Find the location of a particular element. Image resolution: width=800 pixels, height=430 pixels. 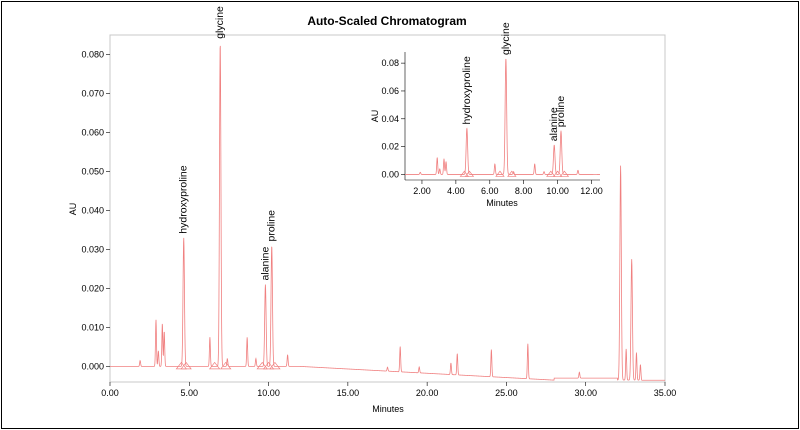

inset-plot-area is located at coordinates (502, 117).